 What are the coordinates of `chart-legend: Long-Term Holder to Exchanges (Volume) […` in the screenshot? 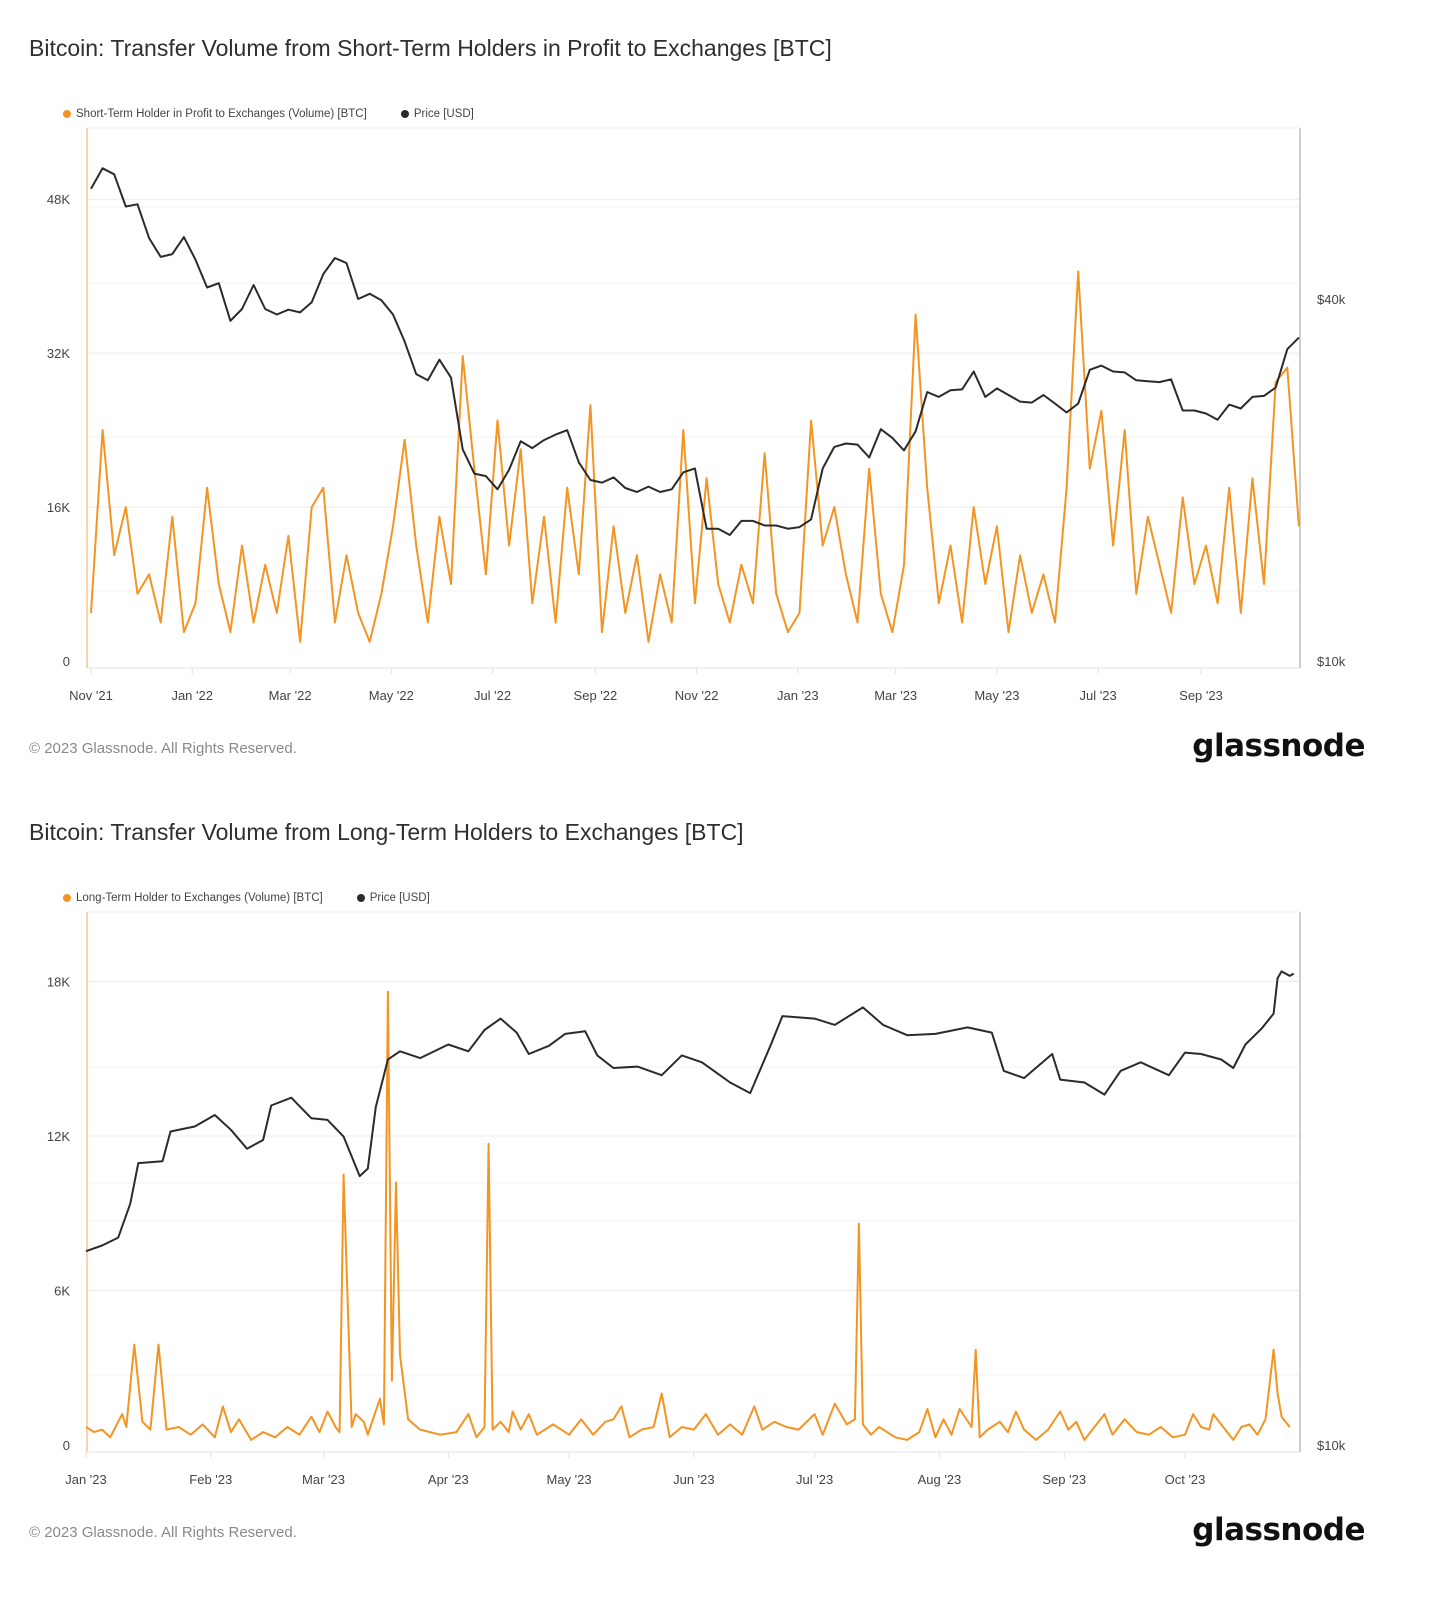 It's located at (246, 898).